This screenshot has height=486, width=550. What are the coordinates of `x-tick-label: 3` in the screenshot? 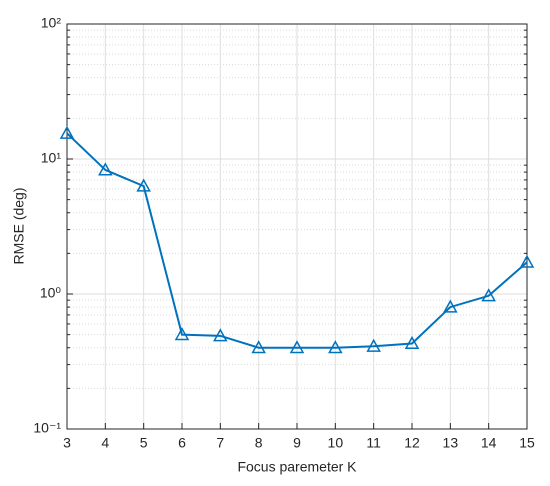 It's located at (67, 443).